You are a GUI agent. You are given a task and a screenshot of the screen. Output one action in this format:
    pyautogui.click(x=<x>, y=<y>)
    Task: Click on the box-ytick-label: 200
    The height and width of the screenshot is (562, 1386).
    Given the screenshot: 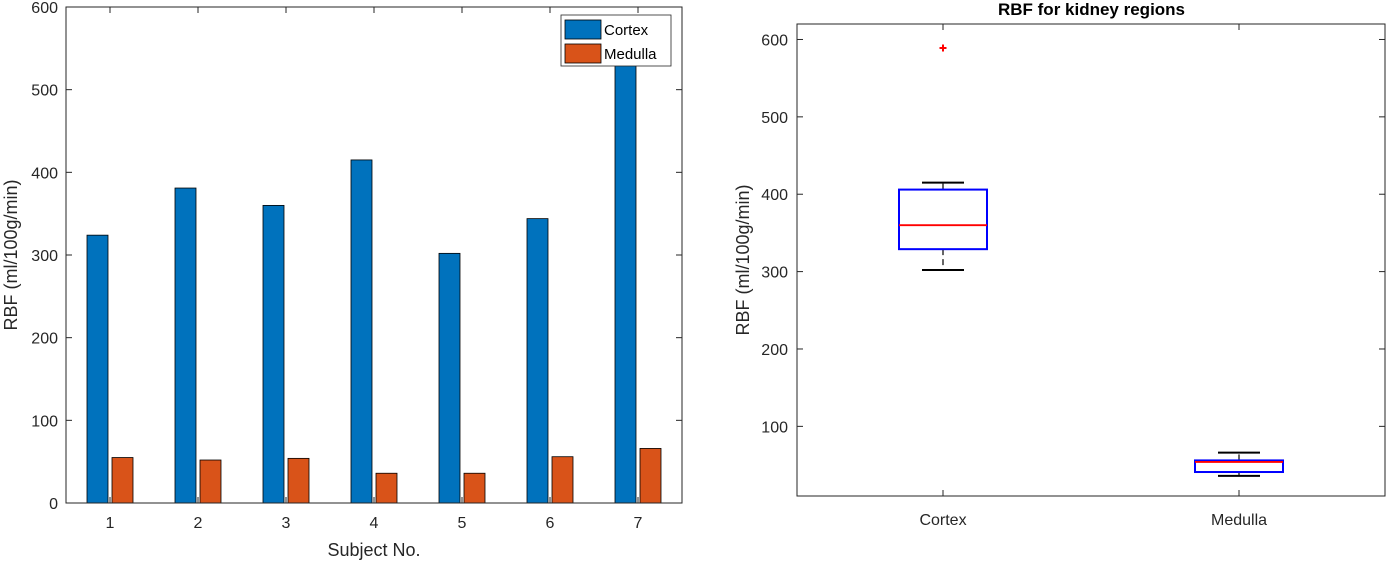 What is the action you would take?
    pyautogui.click(x=774, y=350)
    